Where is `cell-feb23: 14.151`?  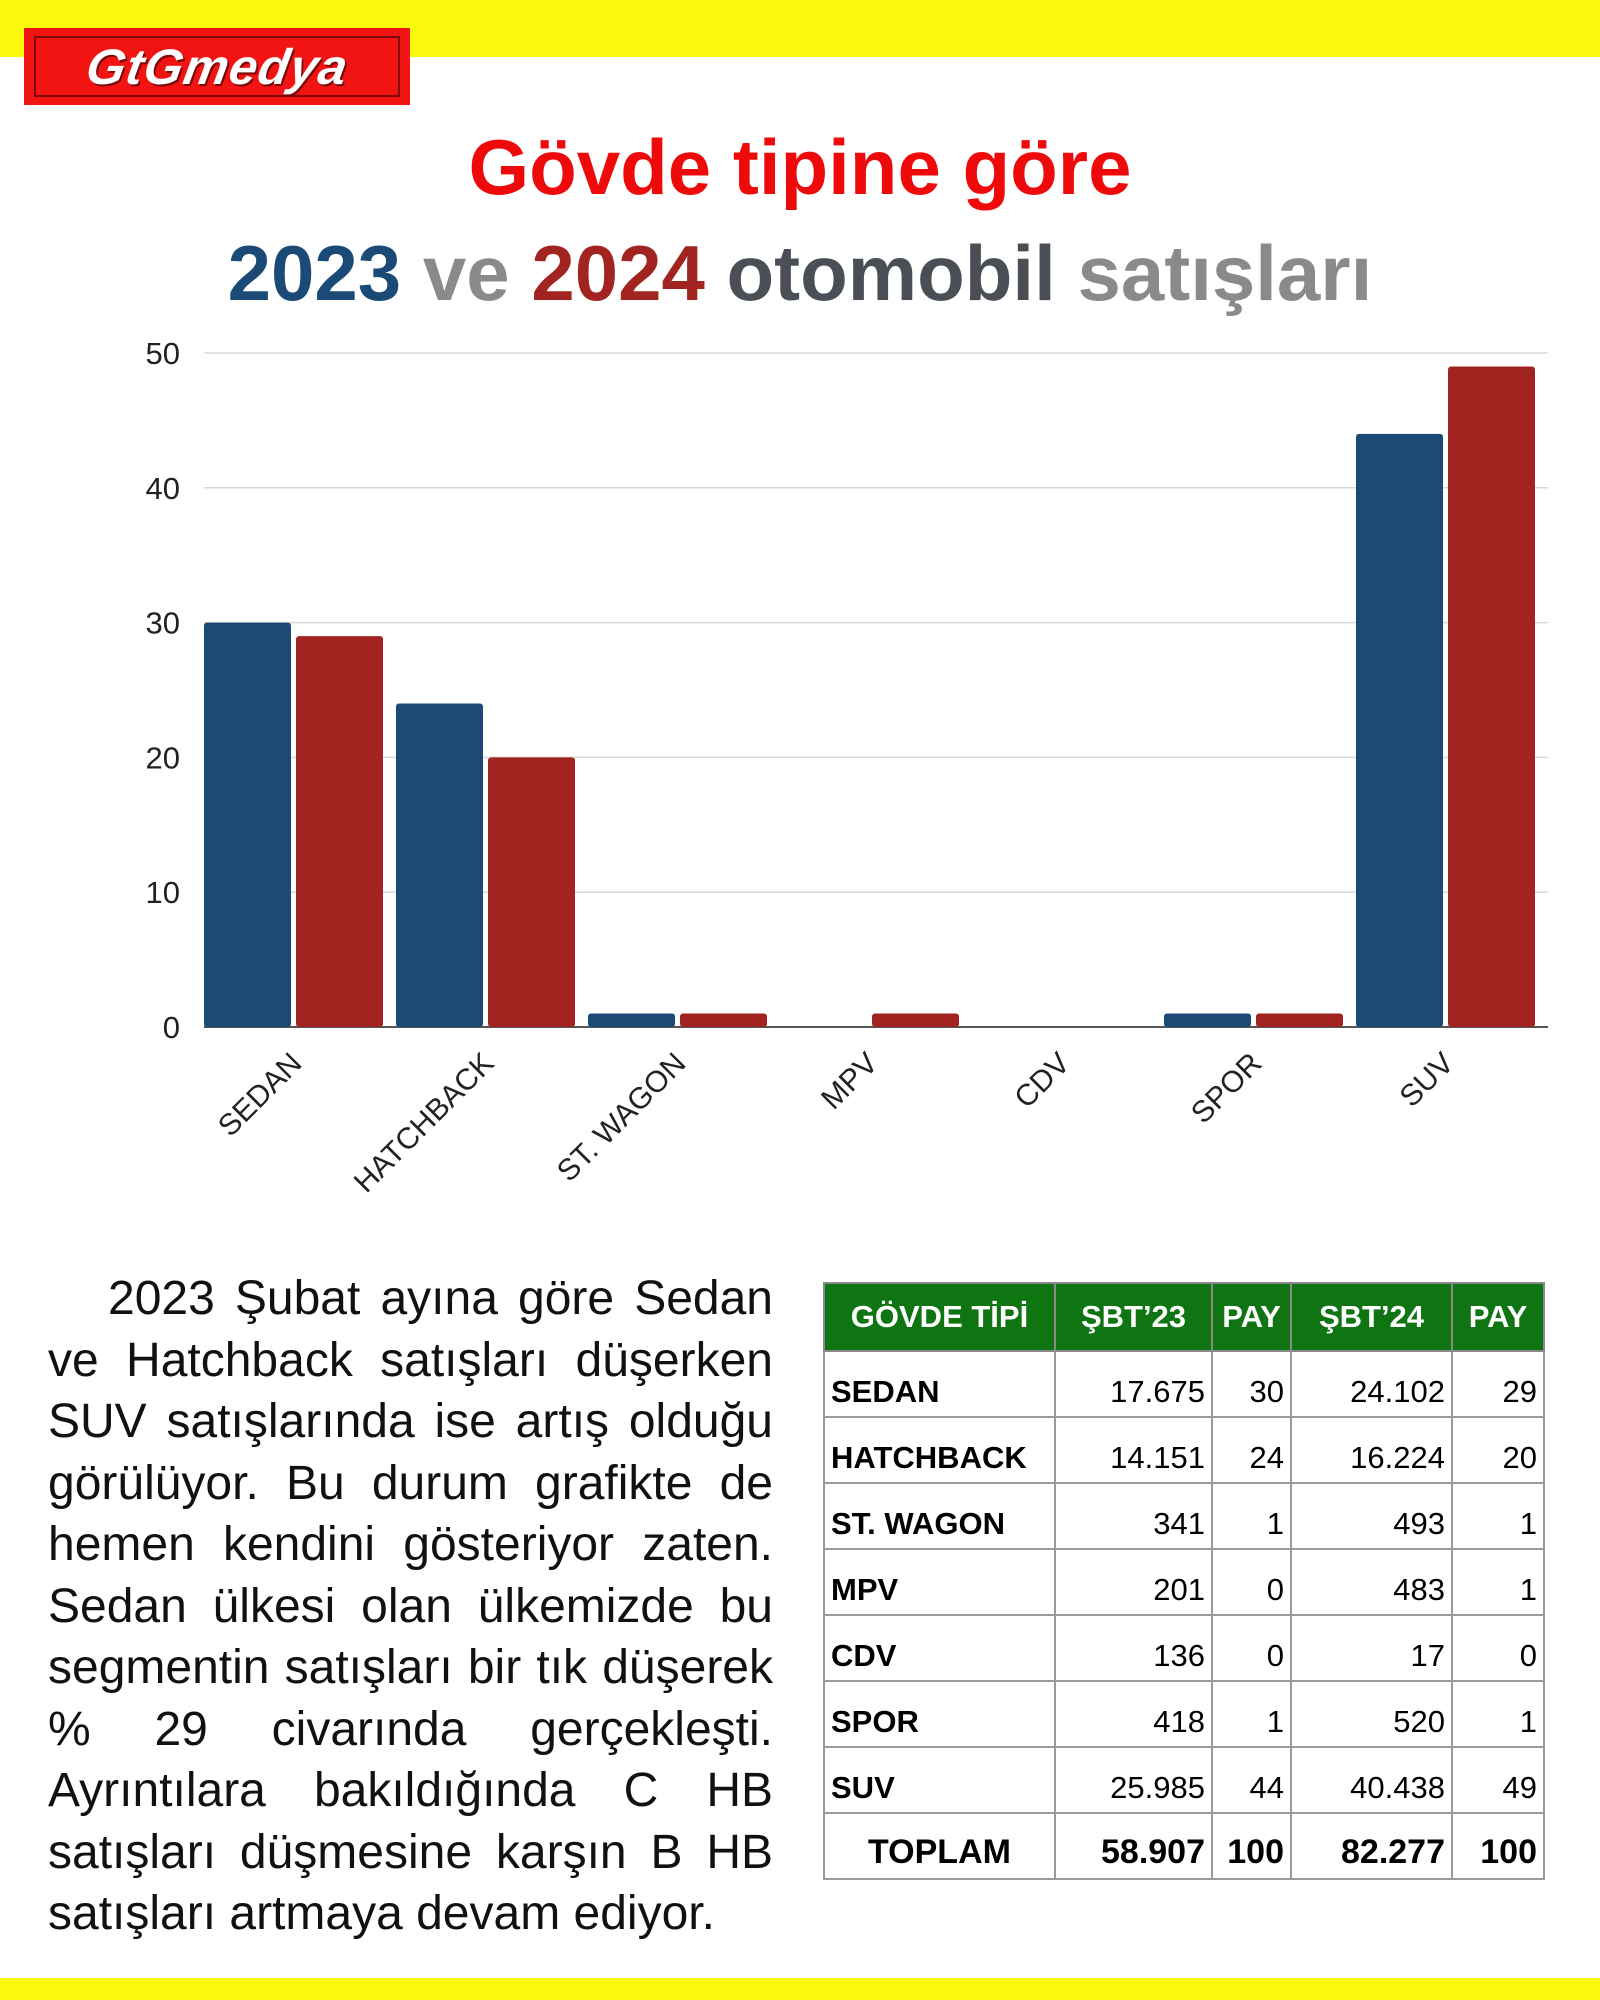
cell-feb23: 14.151 is located at coordinates (1133, 1450).